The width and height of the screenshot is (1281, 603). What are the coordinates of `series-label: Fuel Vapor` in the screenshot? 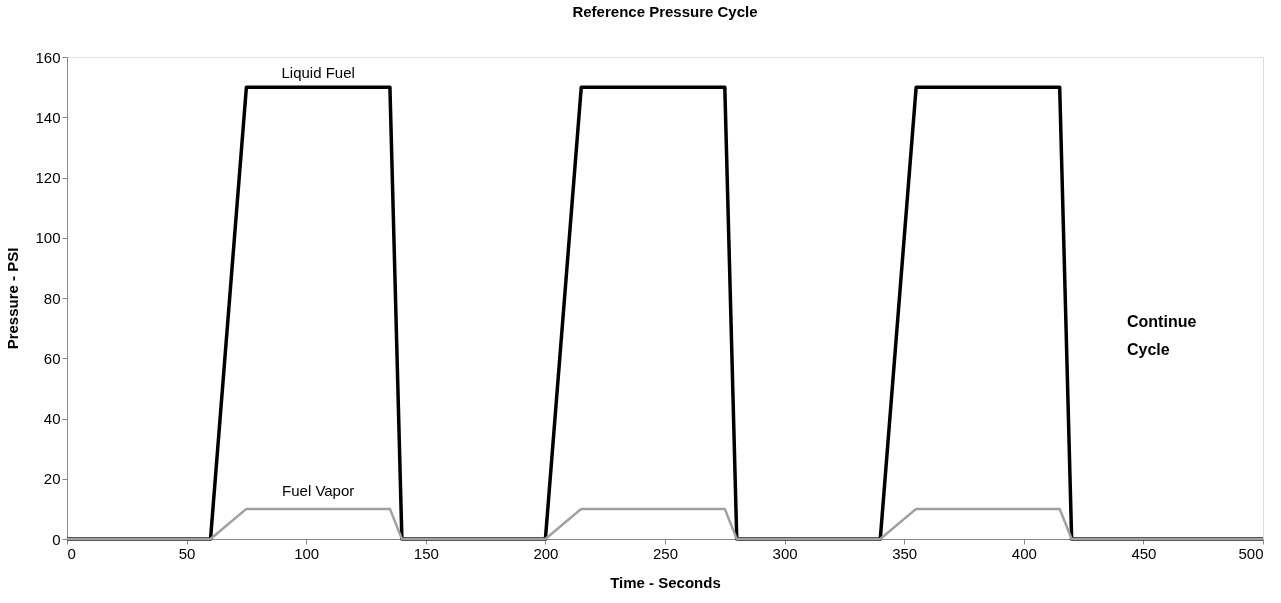 It's located at (318, 490).